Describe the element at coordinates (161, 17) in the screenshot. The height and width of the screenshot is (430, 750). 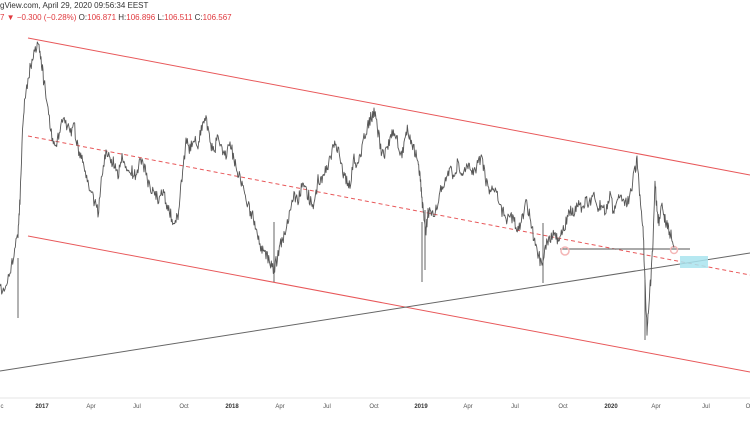
I see `low-label: L:` at that location.